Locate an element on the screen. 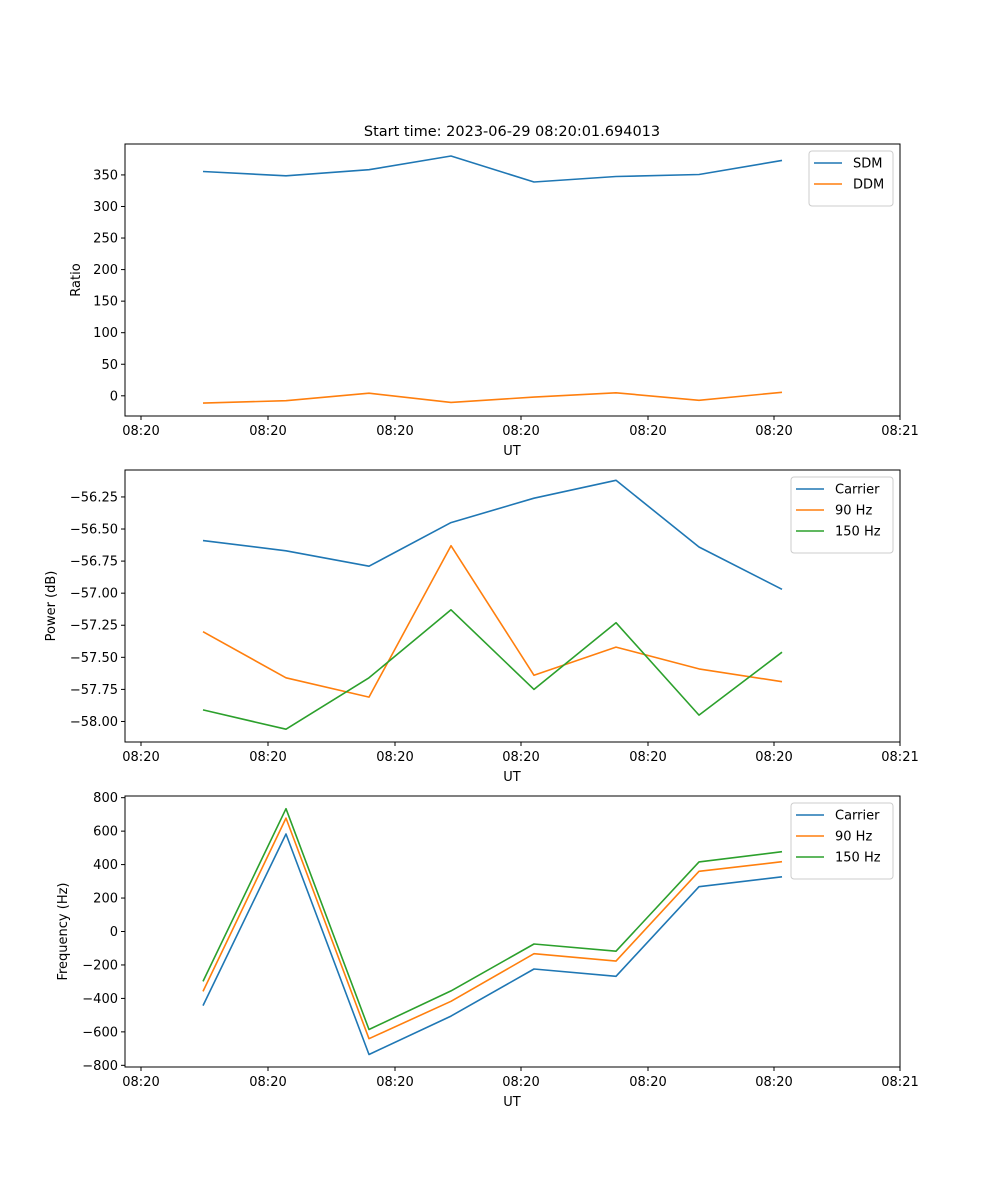 Image resolution: width=1000 pixels, height=1200 pixels. y-axis-label: Frequency (Hz) is located at coordinates (63, 931).